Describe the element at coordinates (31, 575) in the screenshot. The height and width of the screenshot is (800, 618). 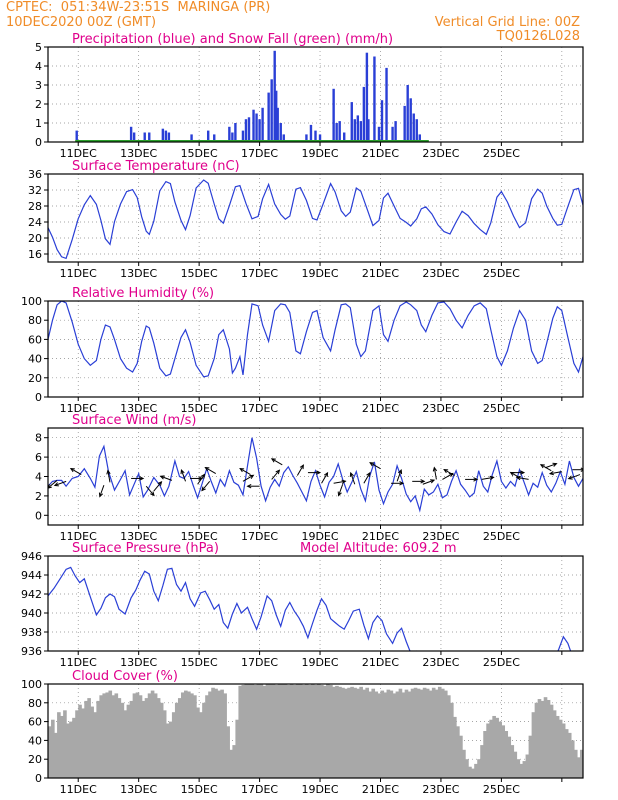
I see `y-tick-label: 944` at that location.